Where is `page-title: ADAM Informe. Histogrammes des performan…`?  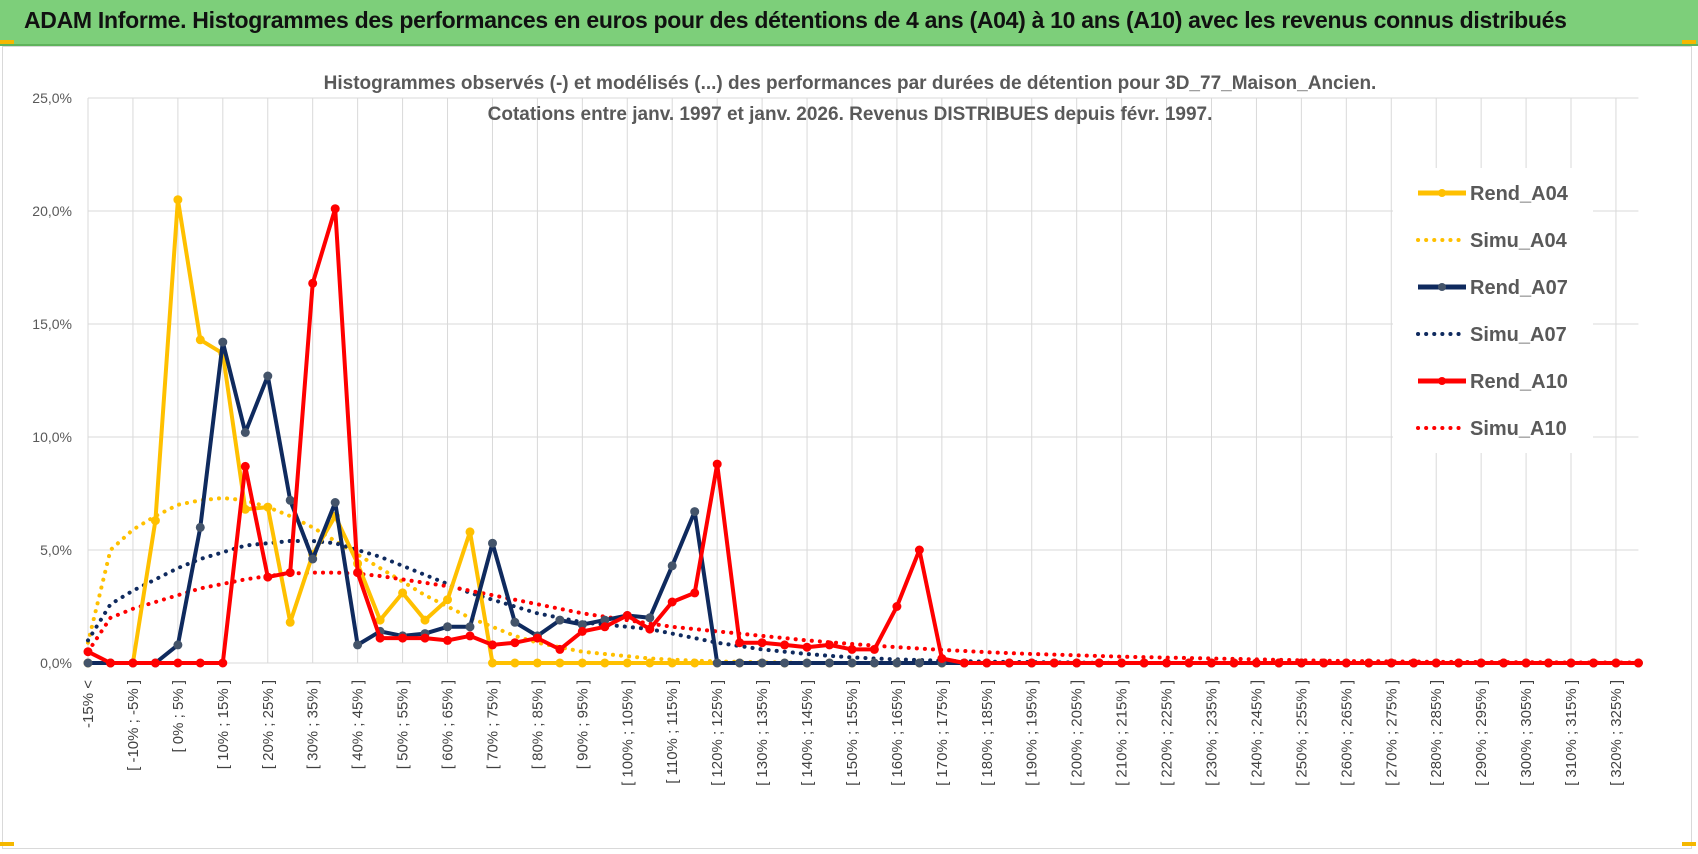 page-title: ADAM Informe. Histogrammes des performan… is located at coordinates (795, 20).